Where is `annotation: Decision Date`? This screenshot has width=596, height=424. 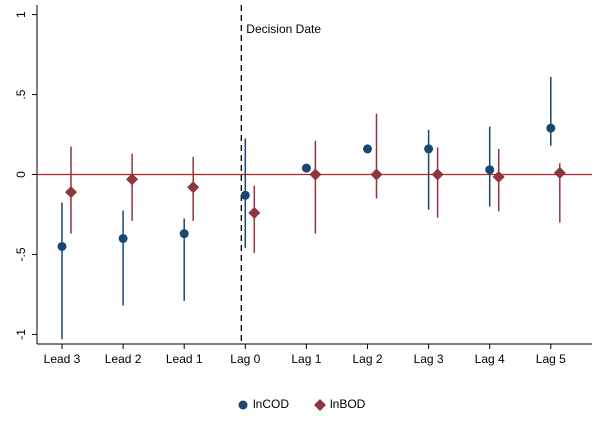
annotation: Decision Date is located at coordinates (283, 29).